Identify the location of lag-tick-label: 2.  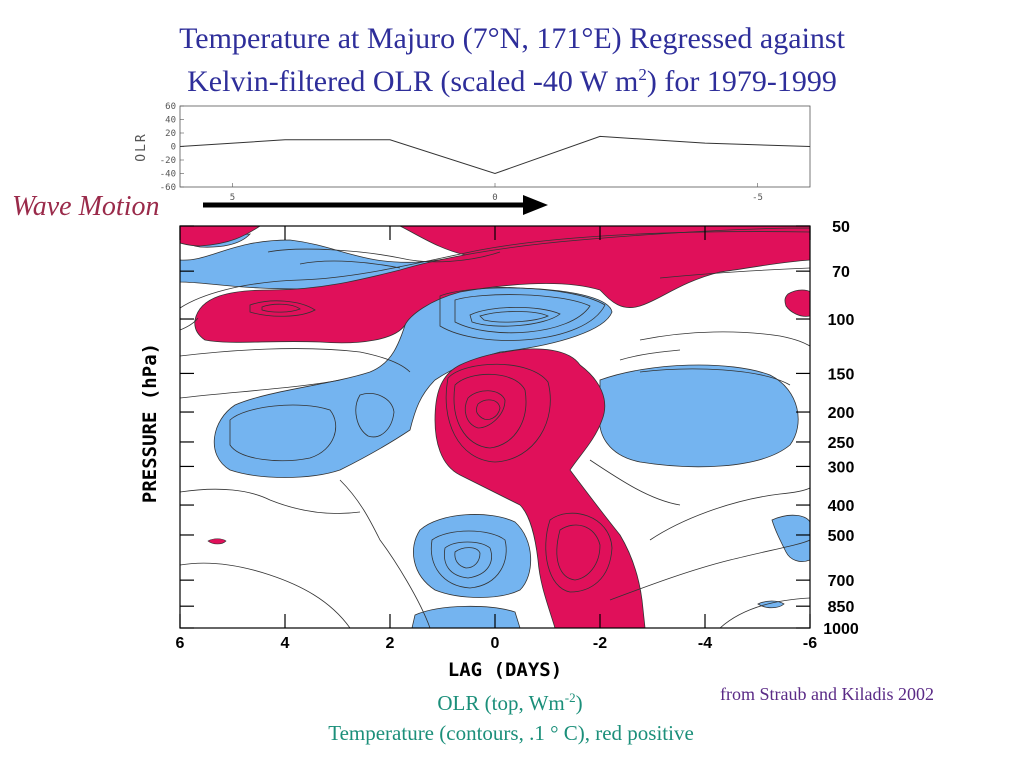
(390, 643).